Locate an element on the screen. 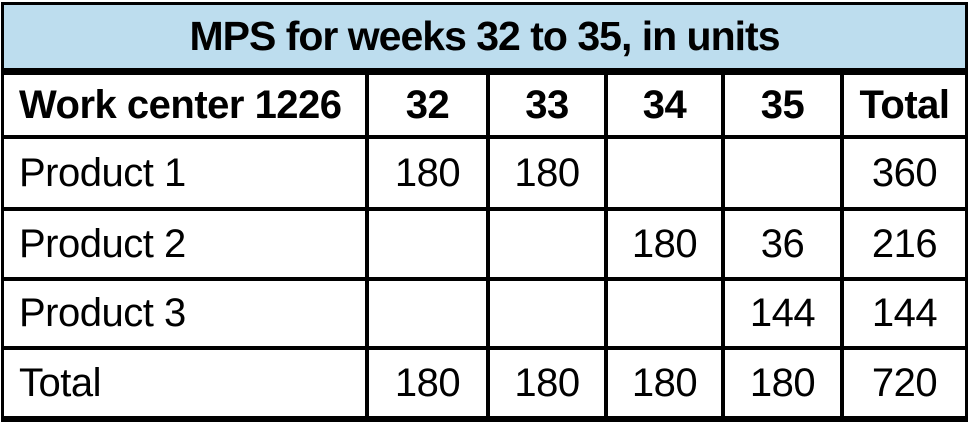  cell-product-1-total: 360 is located at coordinates (904, 172).